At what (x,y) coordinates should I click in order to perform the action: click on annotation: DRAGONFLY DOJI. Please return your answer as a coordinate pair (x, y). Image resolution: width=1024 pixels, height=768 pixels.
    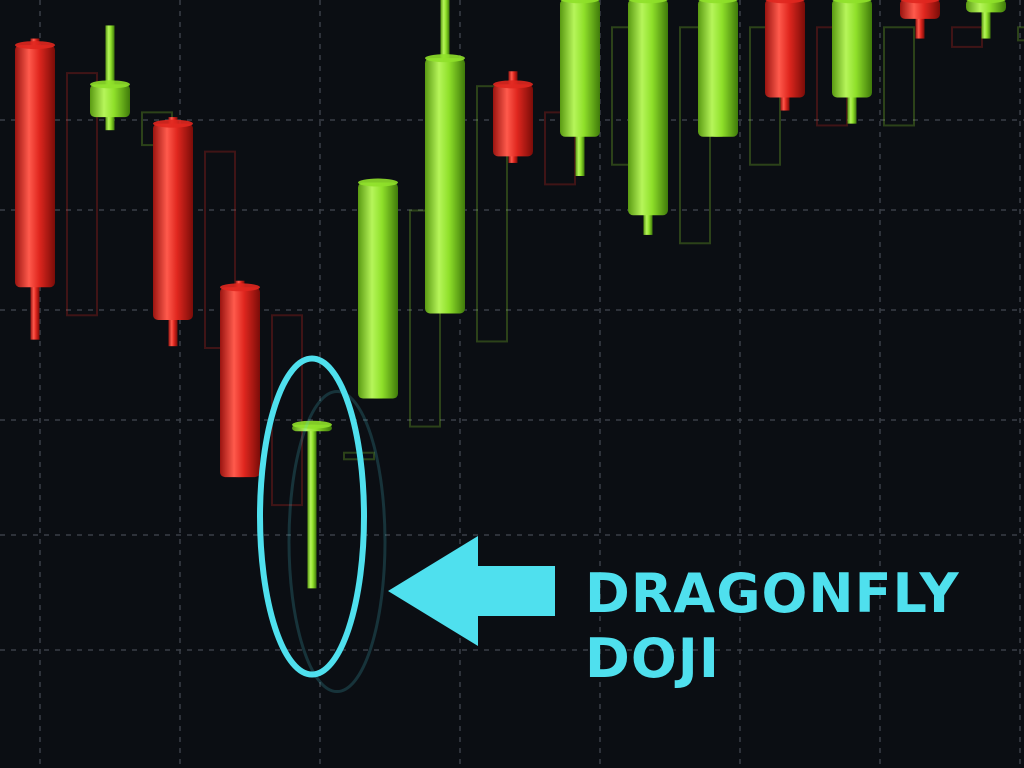
    Looking at the image, I should click on (674, 613).